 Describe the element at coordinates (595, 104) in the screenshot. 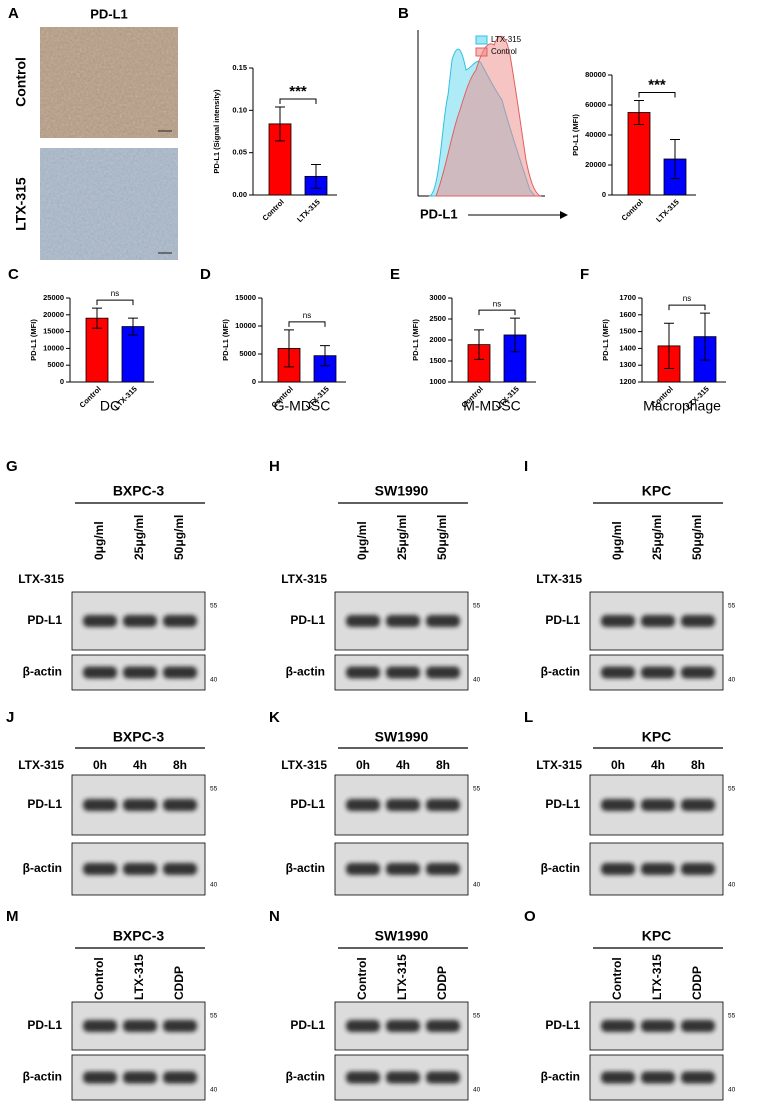

I see `y-tick-label: 60000` at that location.